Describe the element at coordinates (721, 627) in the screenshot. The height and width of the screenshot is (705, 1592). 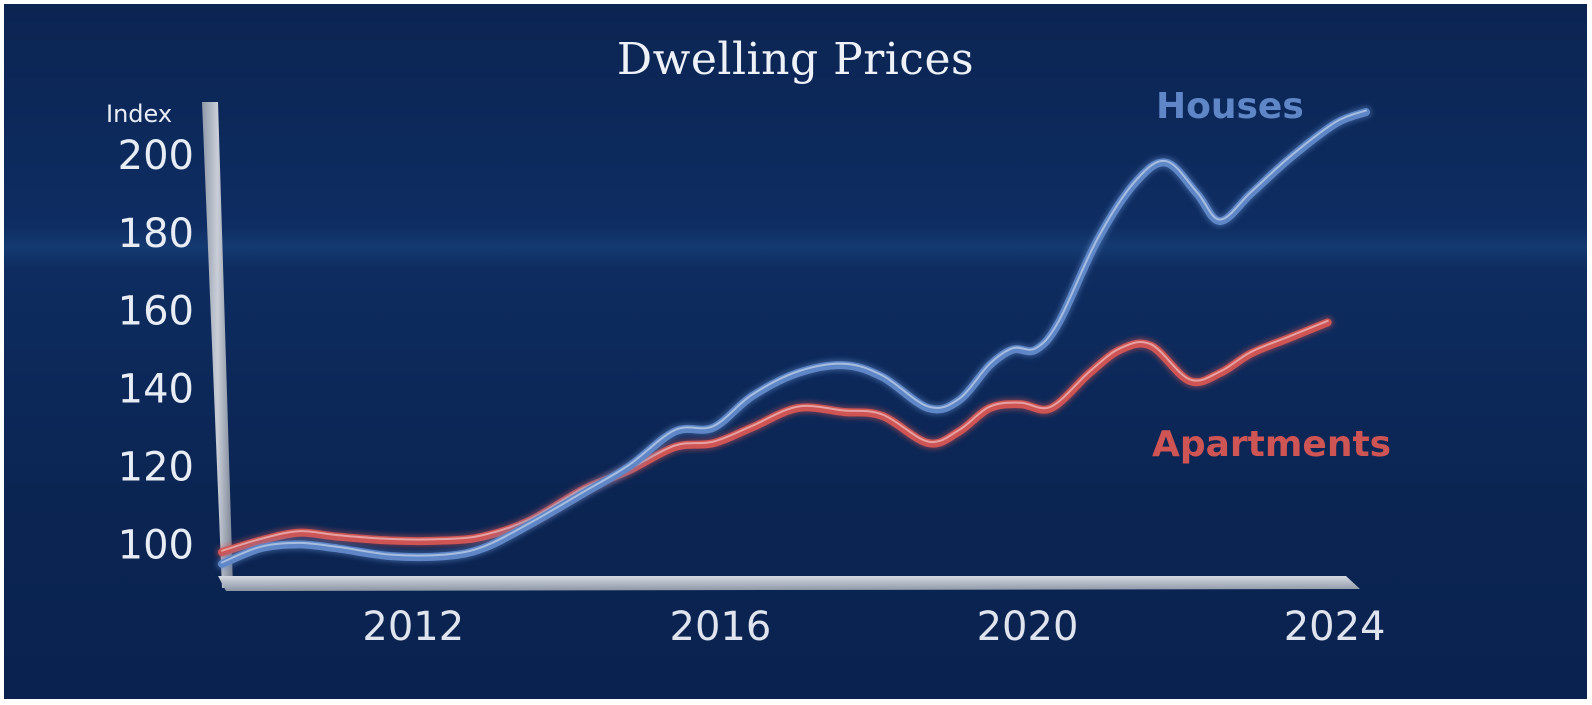
I see `x-tick-label: 2016` at that location.